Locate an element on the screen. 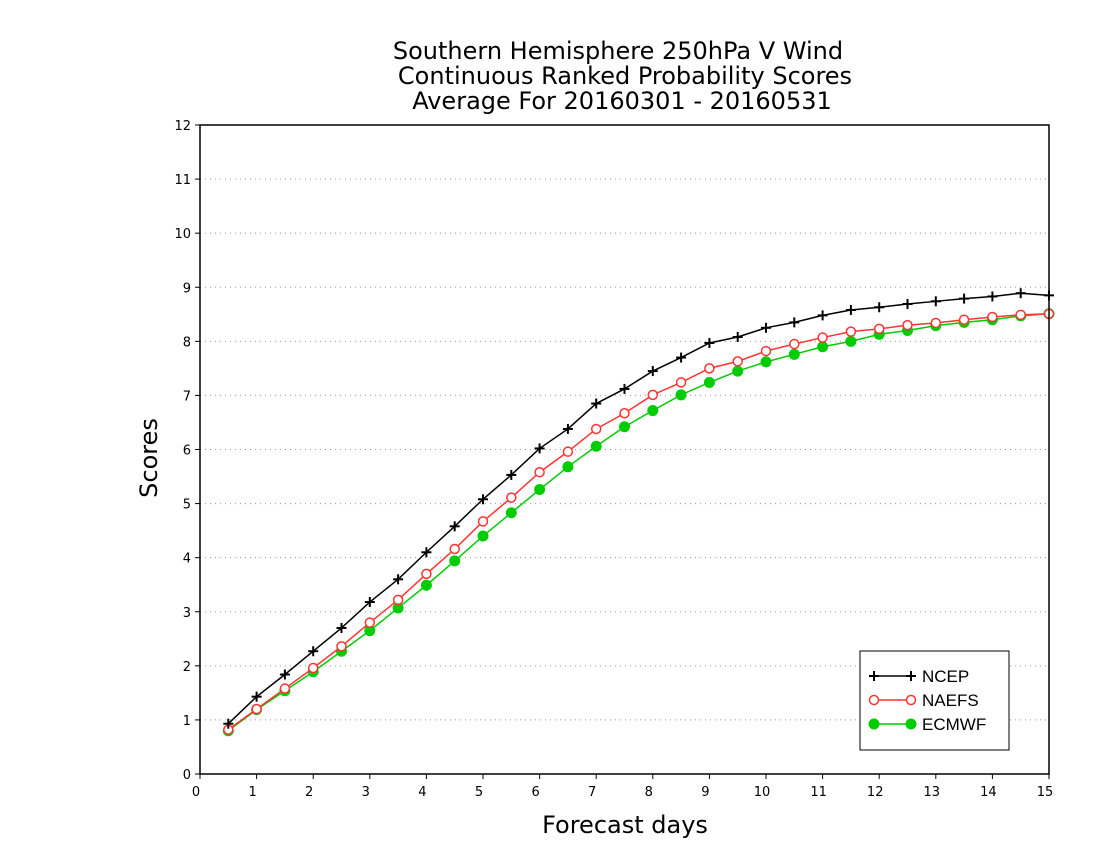  chart-title-line-3: Average For 20160301 - 20160531 is located at coordinates (622, 101).